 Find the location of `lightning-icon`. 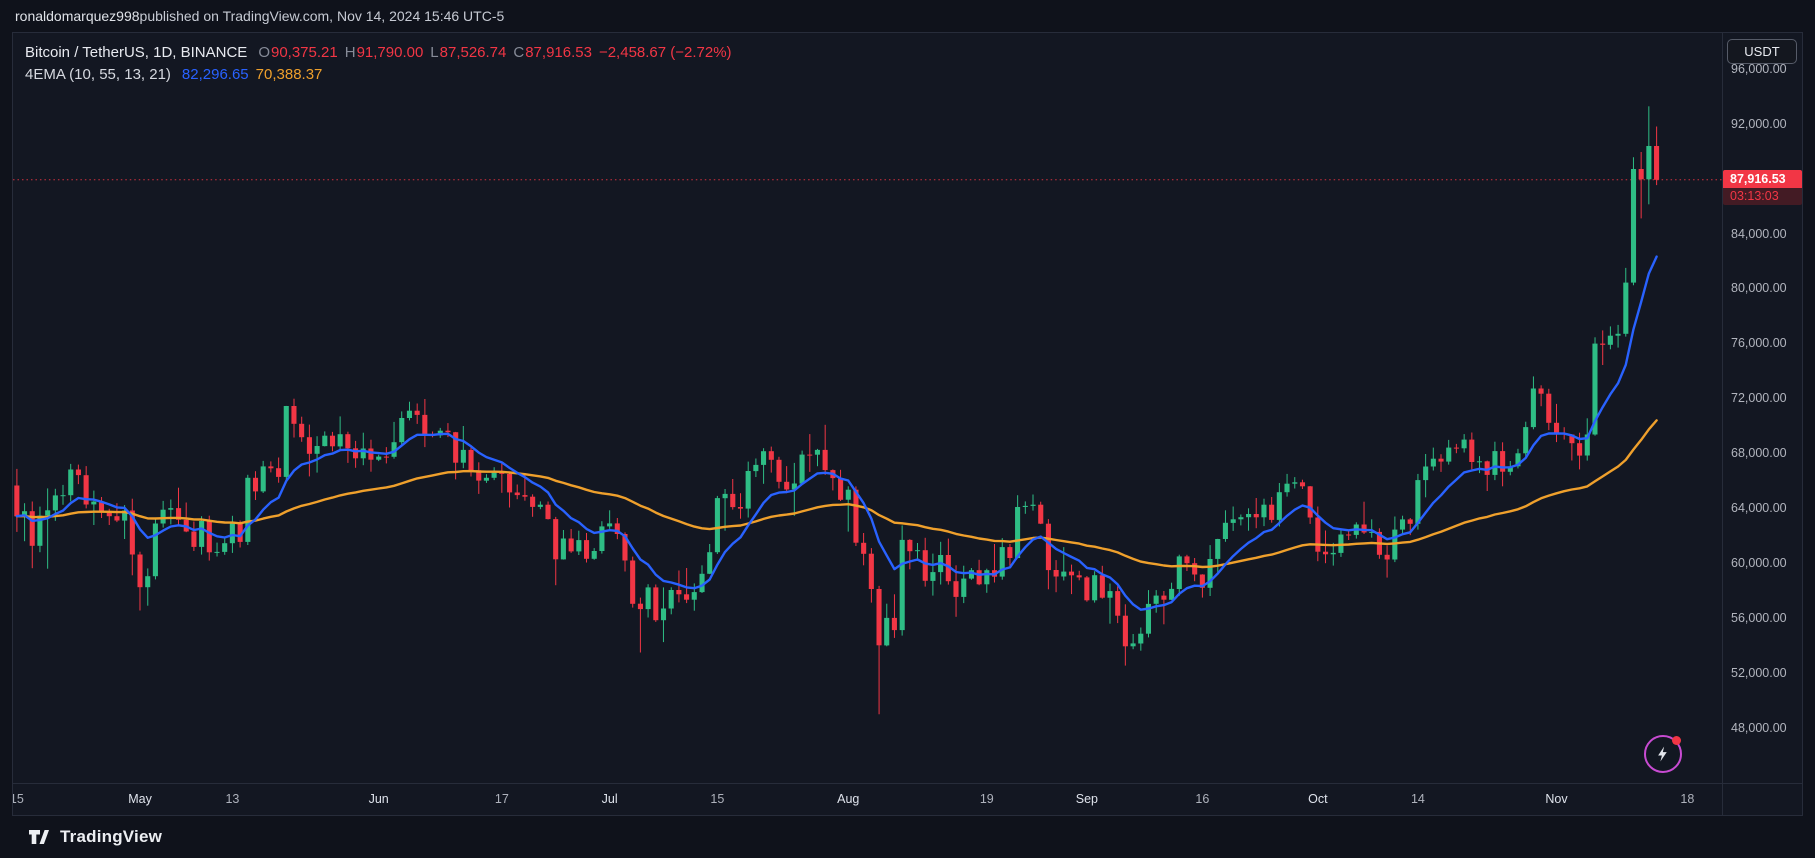

lightning-icon is located at coordinates (1662, 754).